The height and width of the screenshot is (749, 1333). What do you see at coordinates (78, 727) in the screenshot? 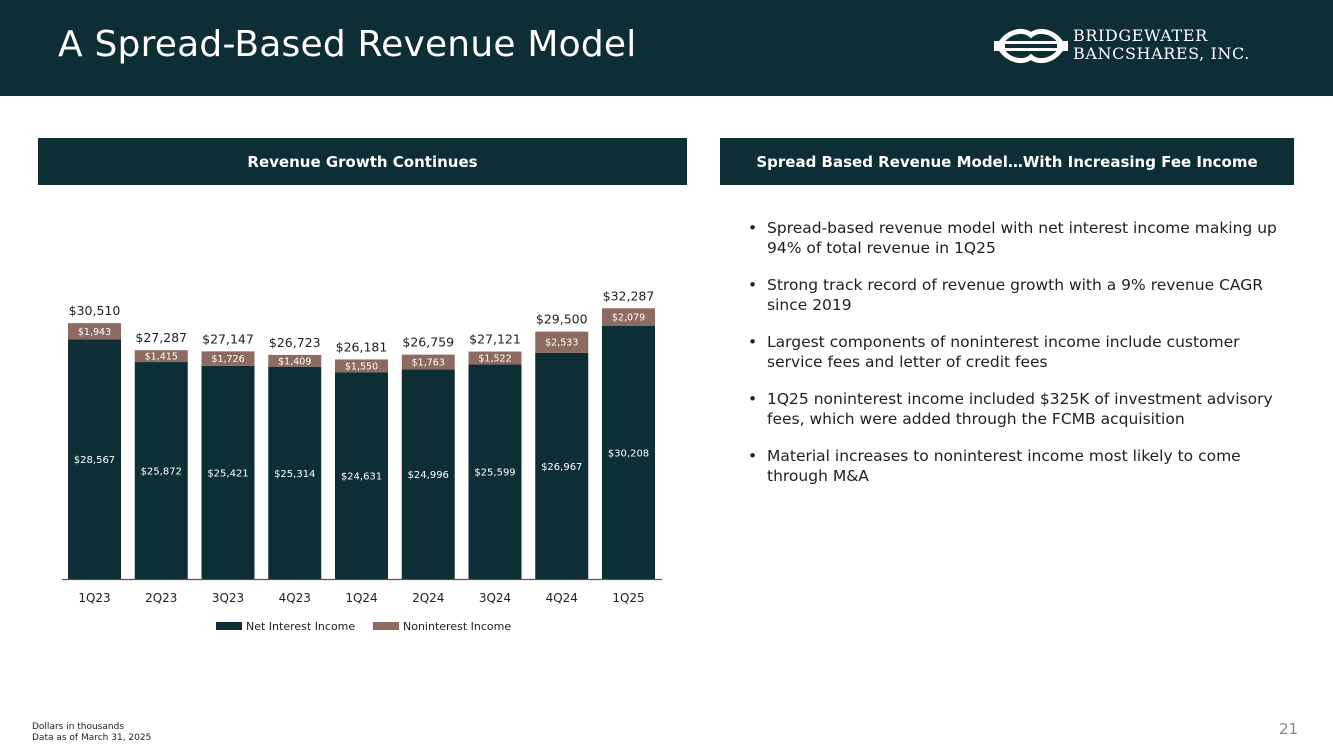
I see `footnote-units: Dollars in thousands` at bounding box center [78, 727].